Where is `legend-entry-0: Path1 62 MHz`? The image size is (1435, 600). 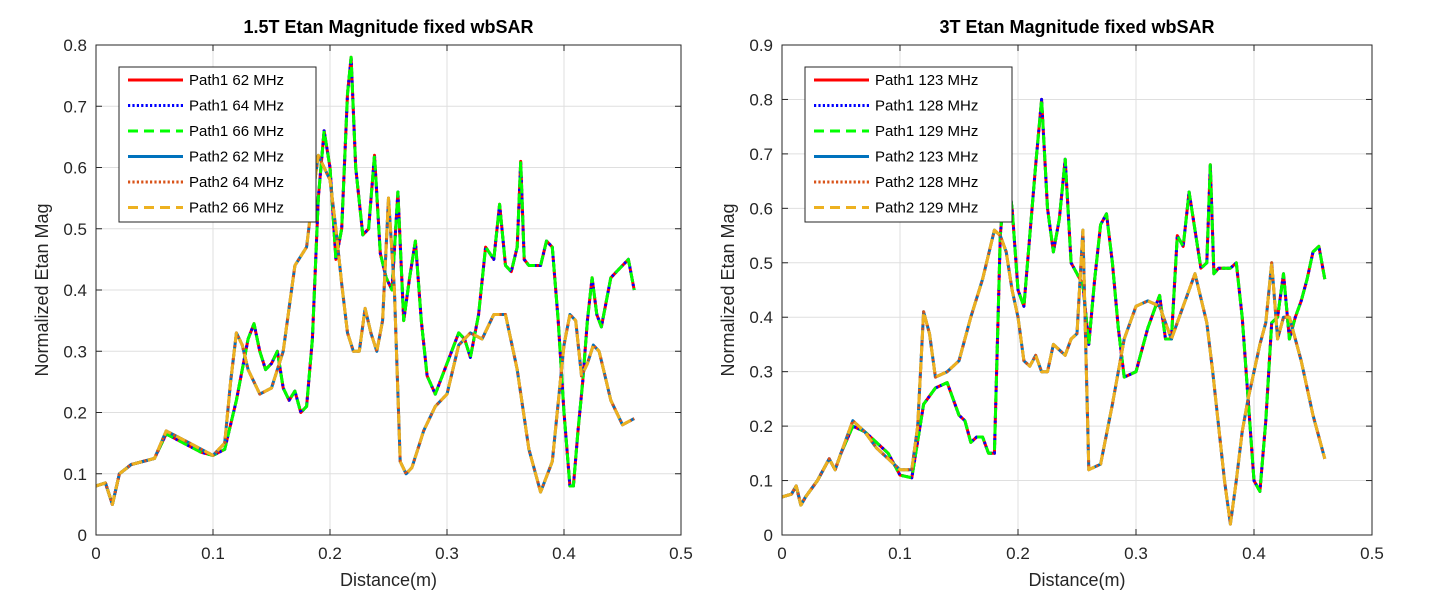 legend-entry-0: Path1 62 MHz is located at coordinates (236, 80).